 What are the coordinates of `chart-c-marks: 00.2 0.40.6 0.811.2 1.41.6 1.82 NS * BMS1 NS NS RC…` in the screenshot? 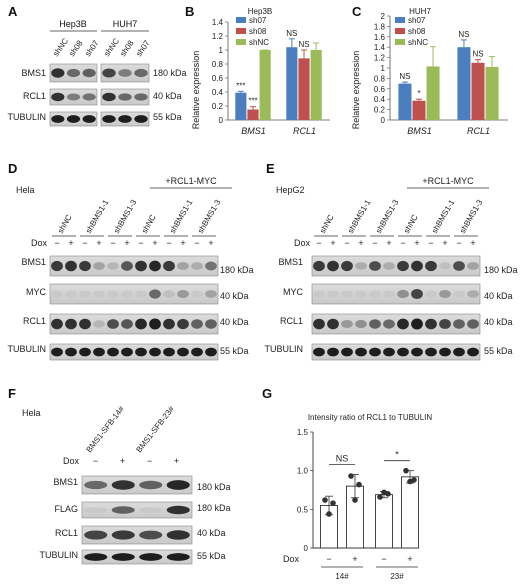 It's located at (441, 74).